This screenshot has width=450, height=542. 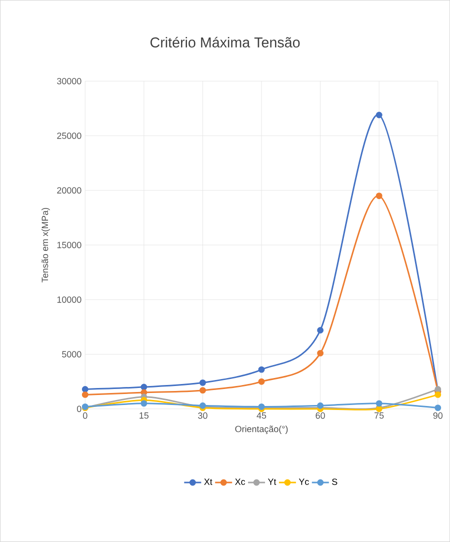 I want to click on y-tick-label: 15000, so click(x=69, y=245).